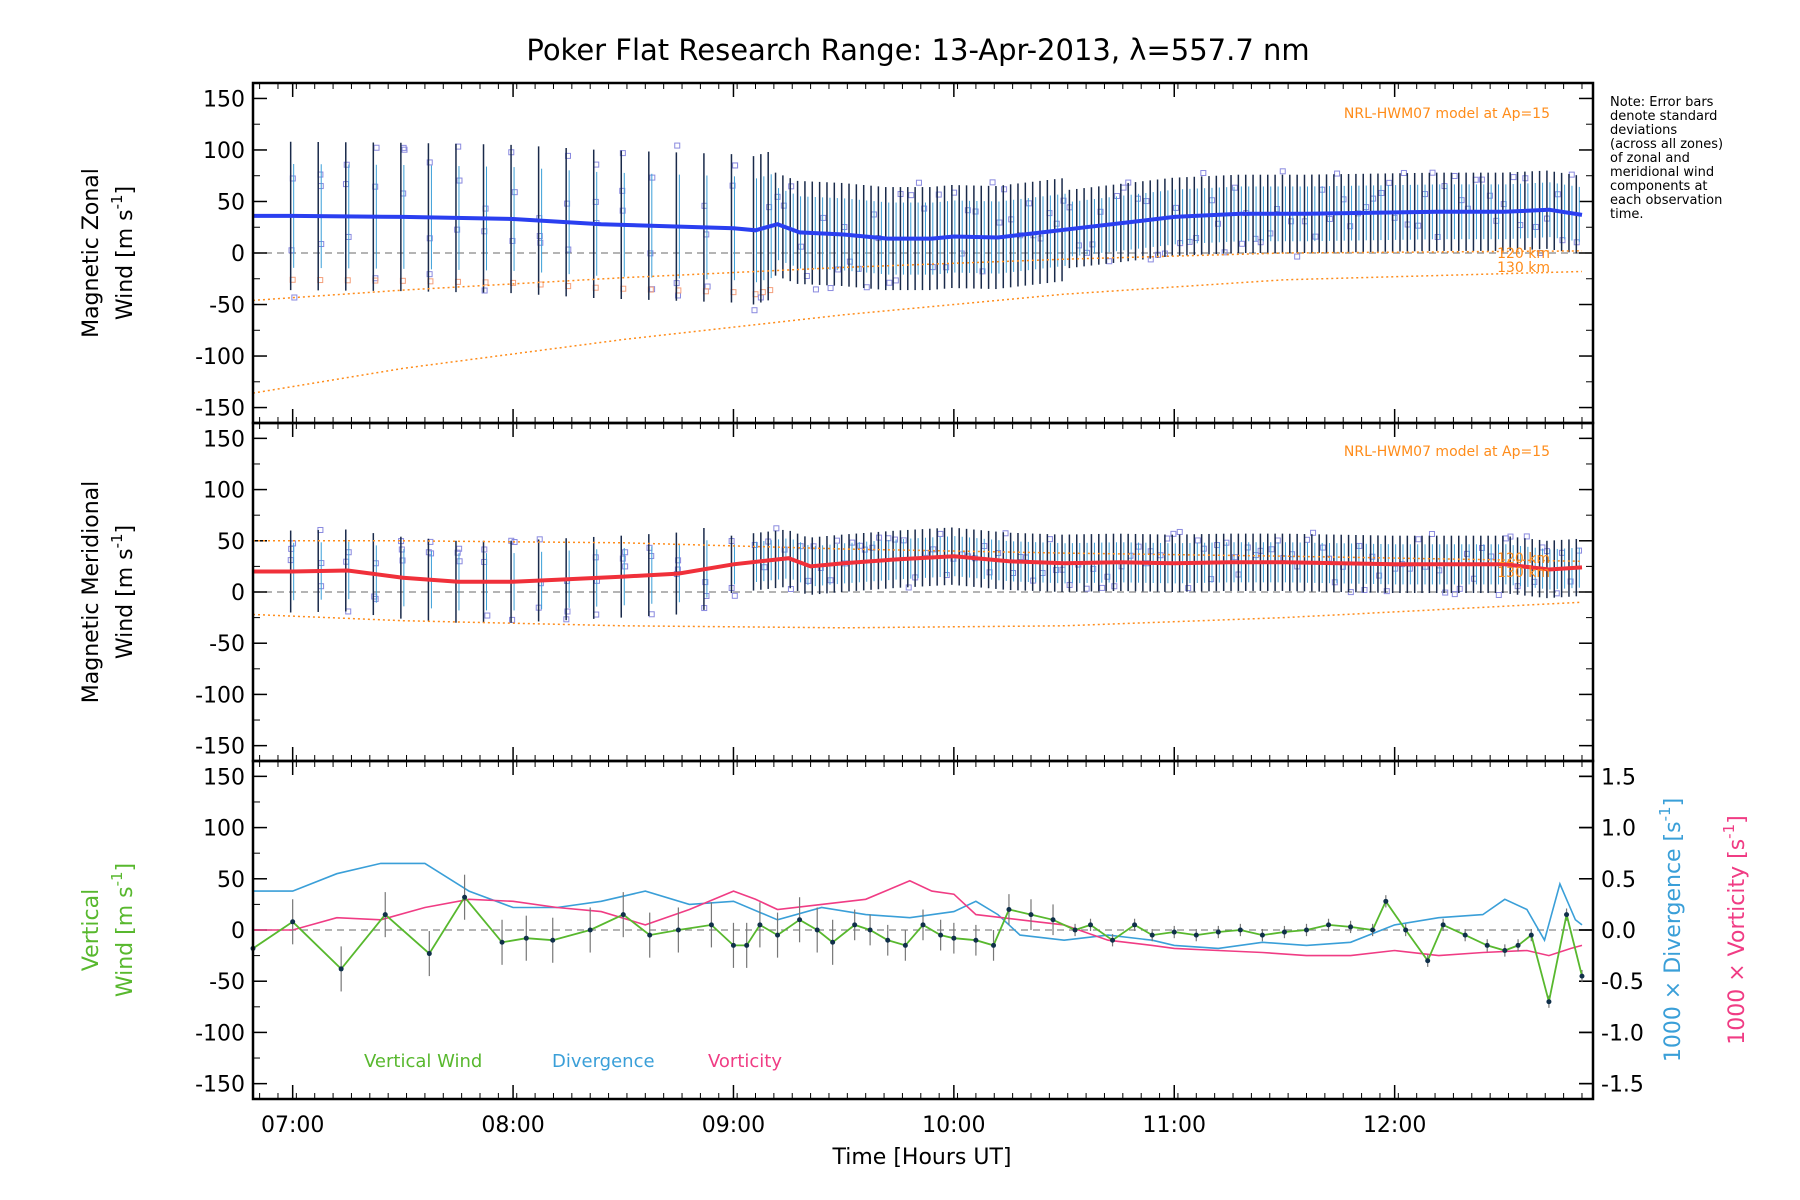 The image size is (1800, 1200). Describe the element at coordinates (918, 224) in the screenshot. I see `zonal-wind-line` at that location.